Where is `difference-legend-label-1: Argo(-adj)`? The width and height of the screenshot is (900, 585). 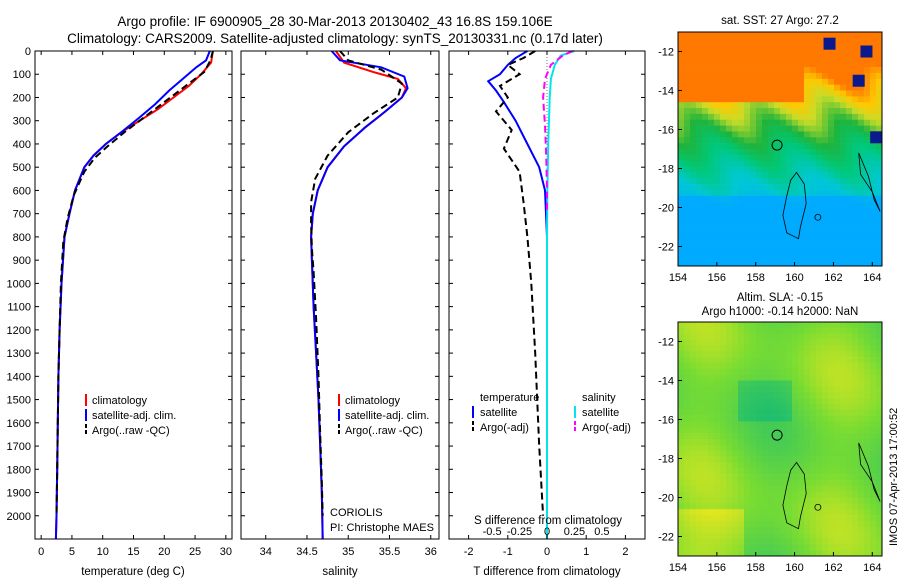 difference-legend-label-1: Argo(-adj) is located at coordinates (504, 428).